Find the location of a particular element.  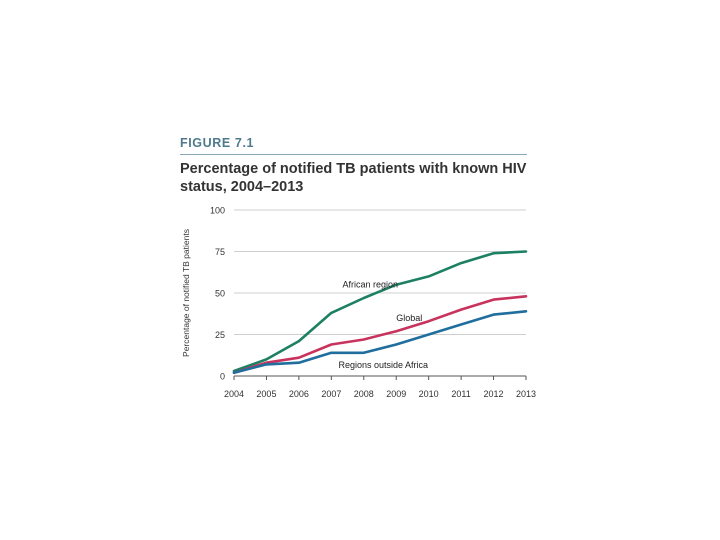

series-label-african-region: African region is located at coordinates (371, 284).